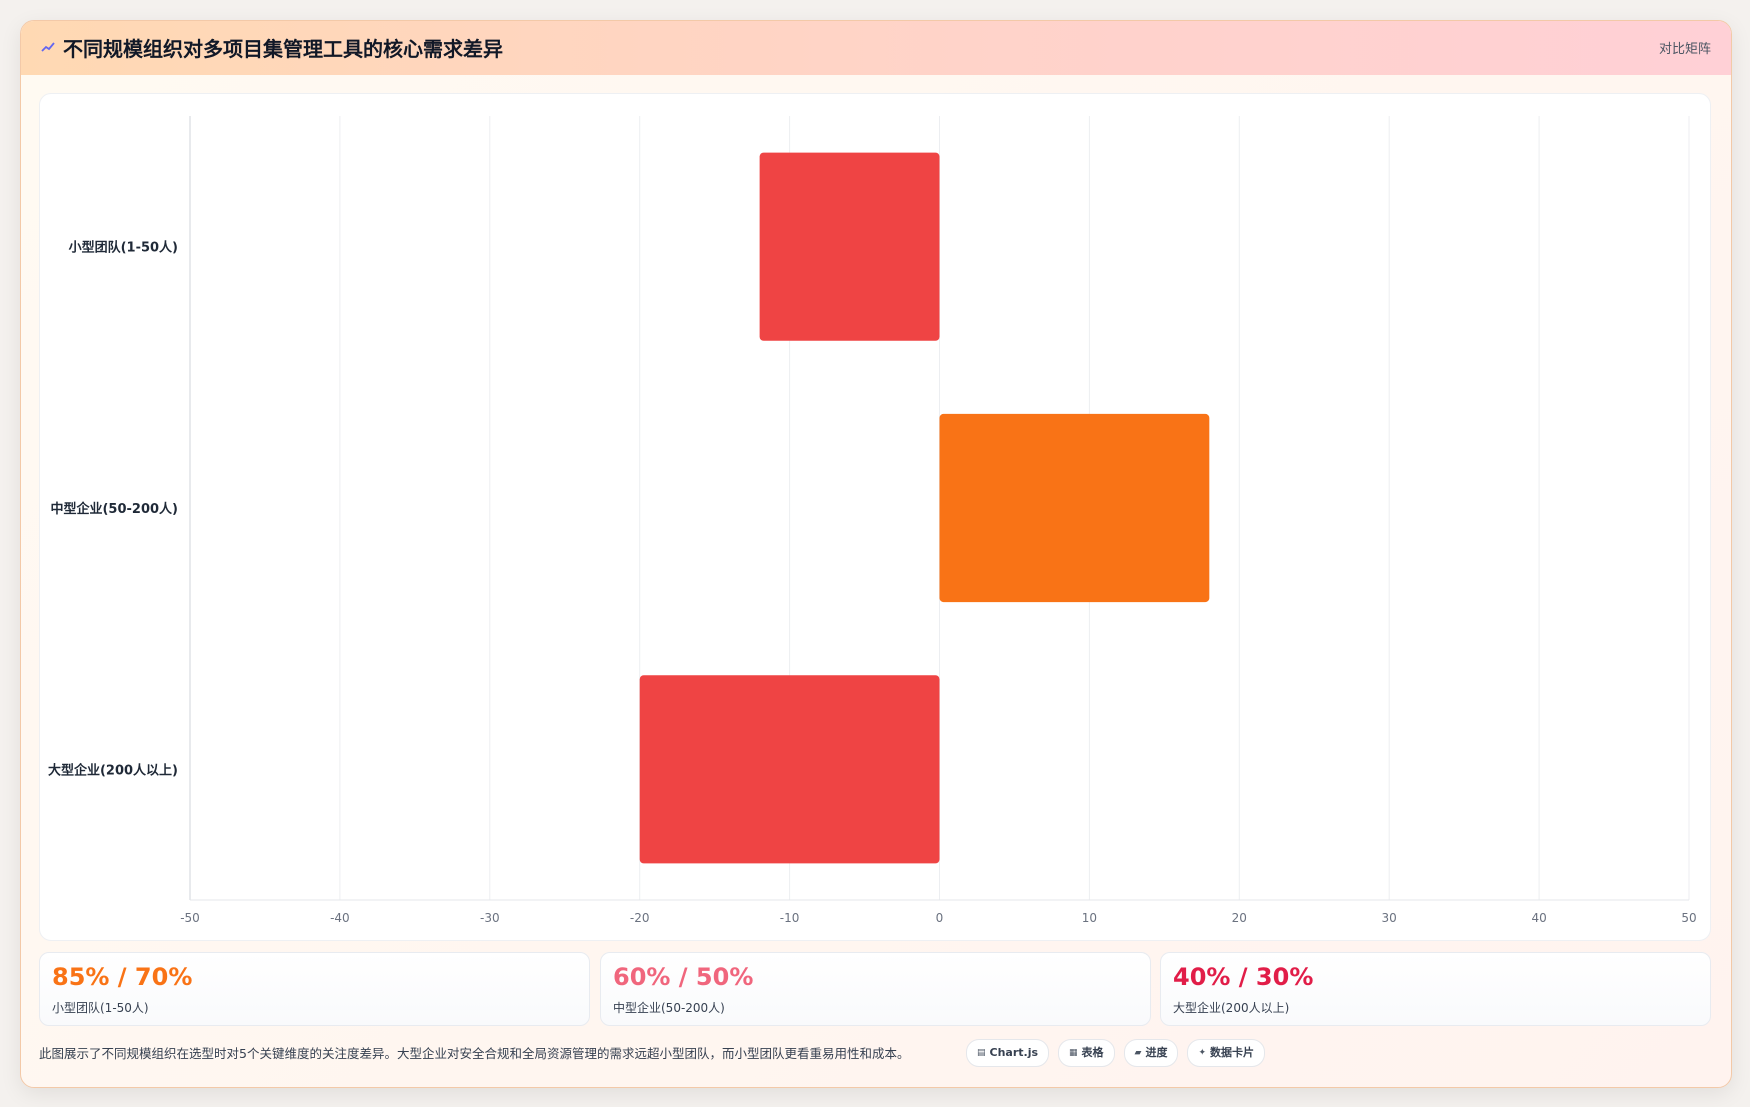  What do you see at coordinates (876, 48) in the screenshot?
I see `card-header: 不同规模组织对多项目集管理工具的核心需求差异 对比矩阵` at bounding box center [876, 48].